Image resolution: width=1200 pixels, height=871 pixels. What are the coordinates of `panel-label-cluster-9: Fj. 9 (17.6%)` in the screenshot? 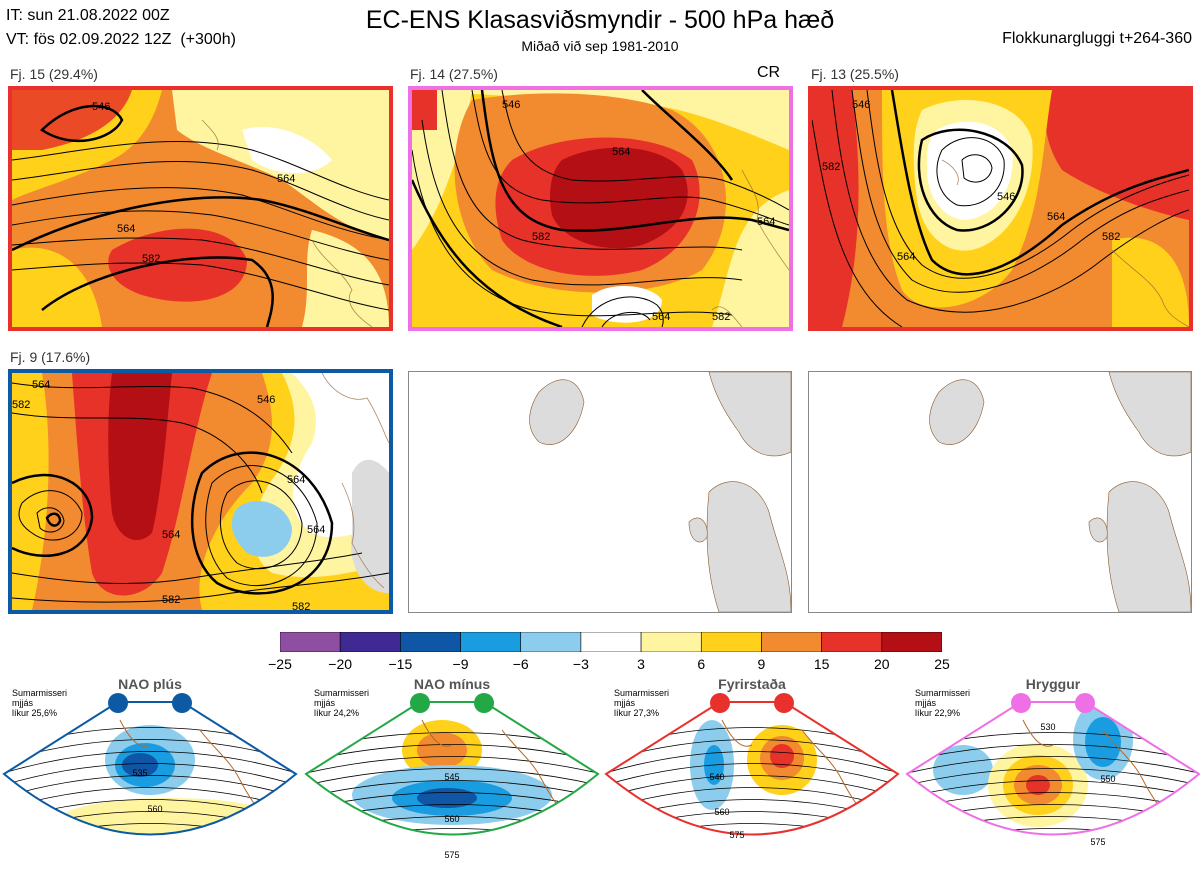 It's located at (50, 357).